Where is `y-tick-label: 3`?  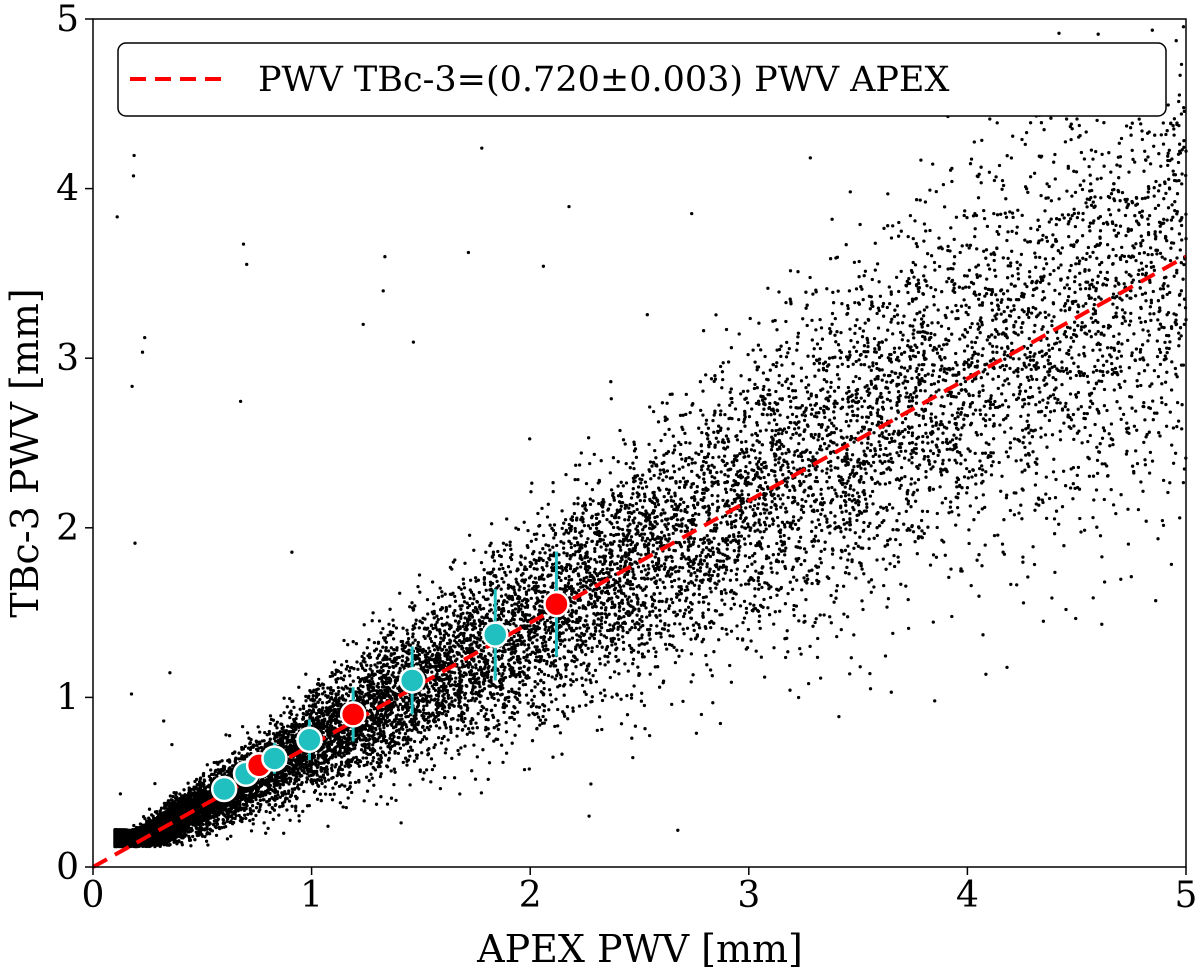 y-tick-label: 3 is located at coordinates (67, 358).